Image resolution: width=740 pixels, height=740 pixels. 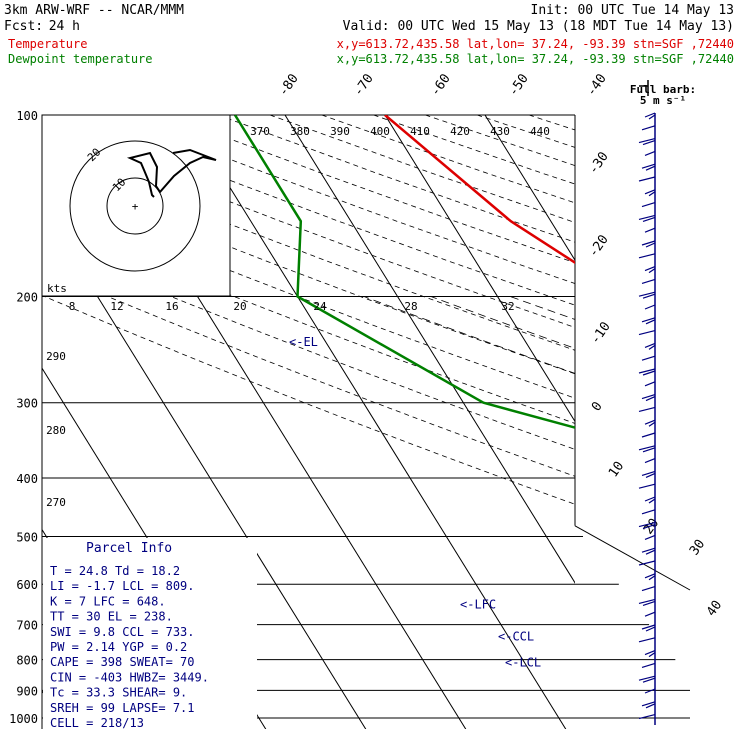 What do you see at coordinates (80, 59) in the screenshot?
I see `dewpoint-legend: Dewpoint temperature` at bounding box center [80, 59].